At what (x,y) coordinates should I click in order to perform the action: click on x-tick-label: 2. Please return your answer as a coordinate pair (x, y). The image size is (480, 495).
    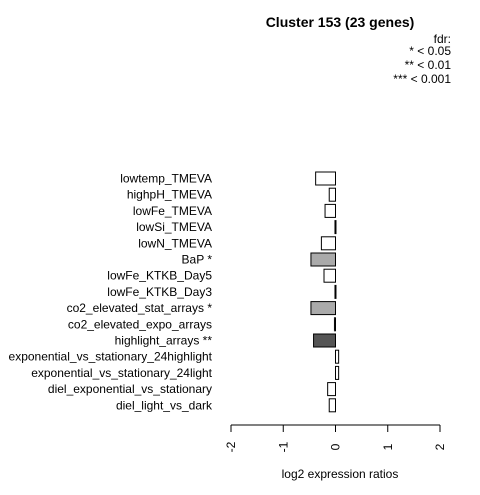
    Looking at the image, I should click on (440, 446).